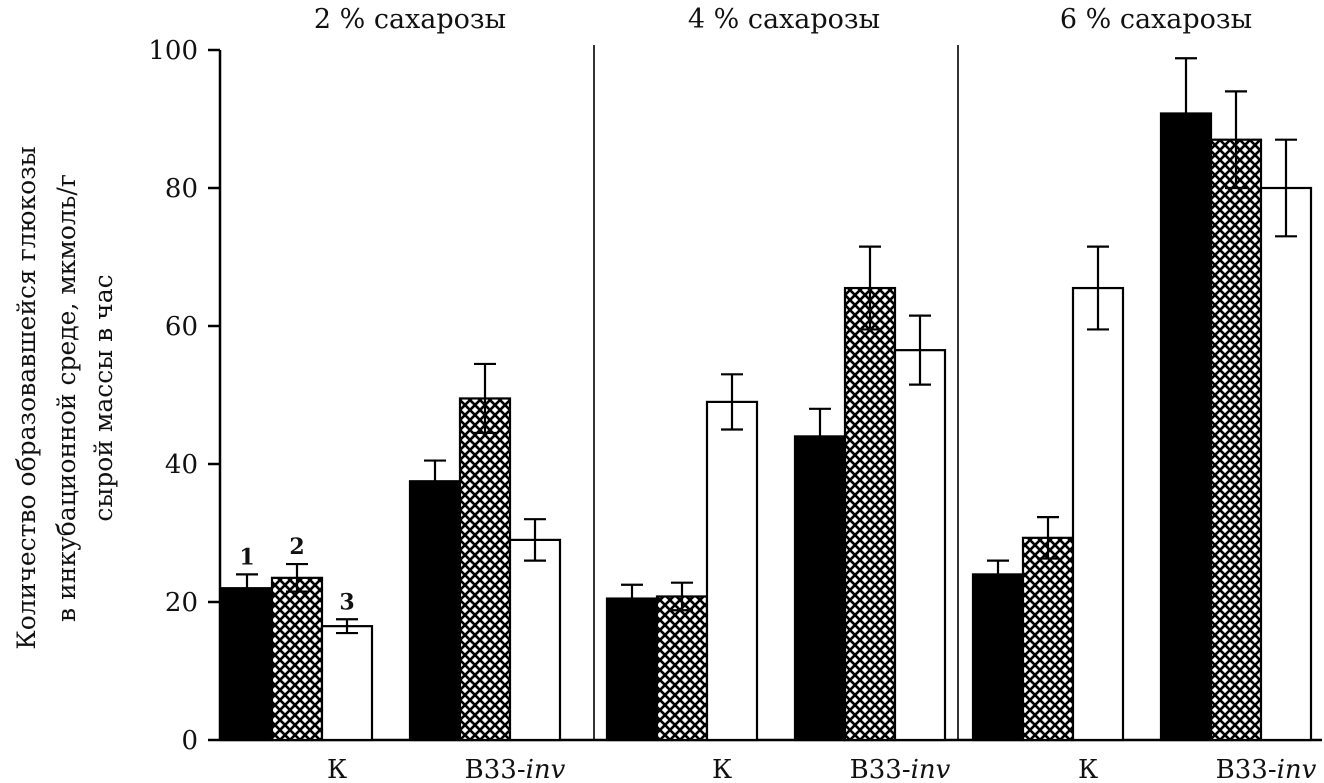 The height and width of the screenshot is (783, 1324). Describe the element at coordinates (181, 465) in the screenshot. I see `y-tick-label: 40` at that location.